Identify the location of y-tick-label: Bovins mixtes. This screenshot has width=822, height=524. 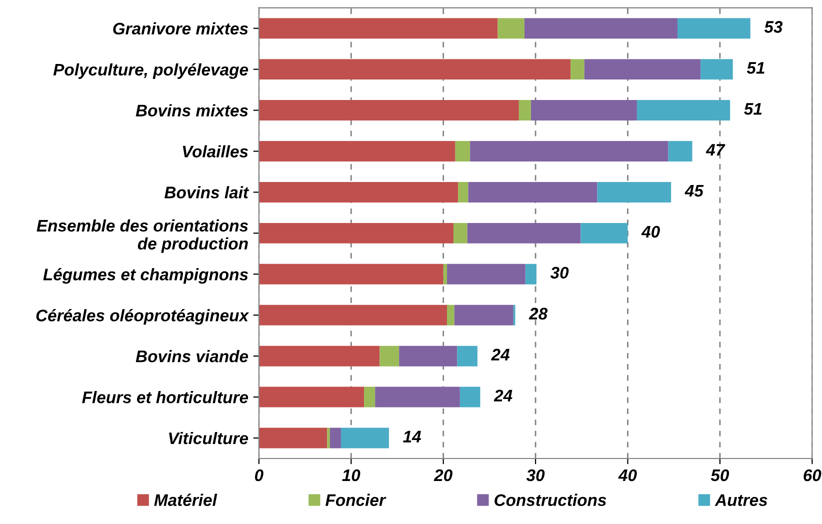
(192, 110).